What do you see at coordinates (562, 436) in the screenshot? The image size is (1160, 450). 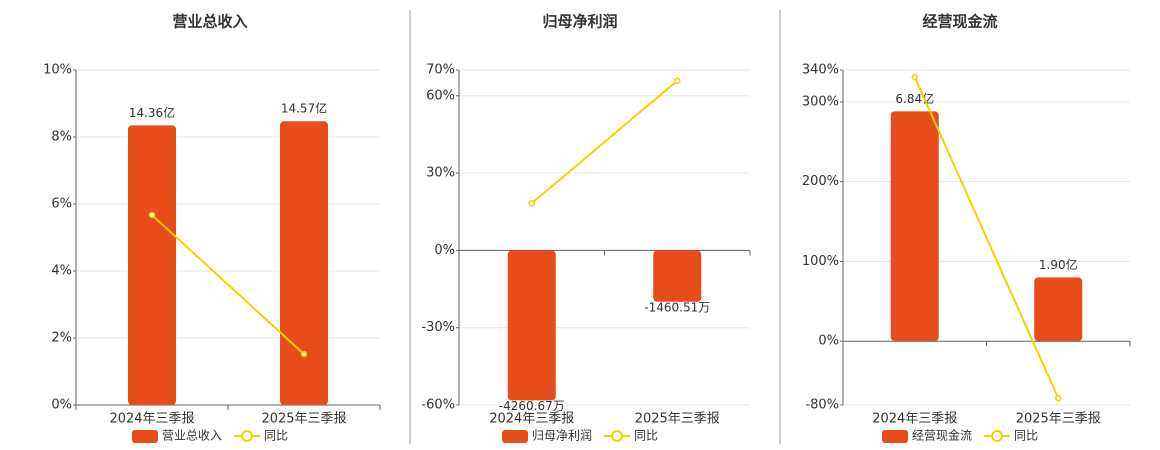 I see `legend-label: 归母净利润` at bounding box center [562, 436].